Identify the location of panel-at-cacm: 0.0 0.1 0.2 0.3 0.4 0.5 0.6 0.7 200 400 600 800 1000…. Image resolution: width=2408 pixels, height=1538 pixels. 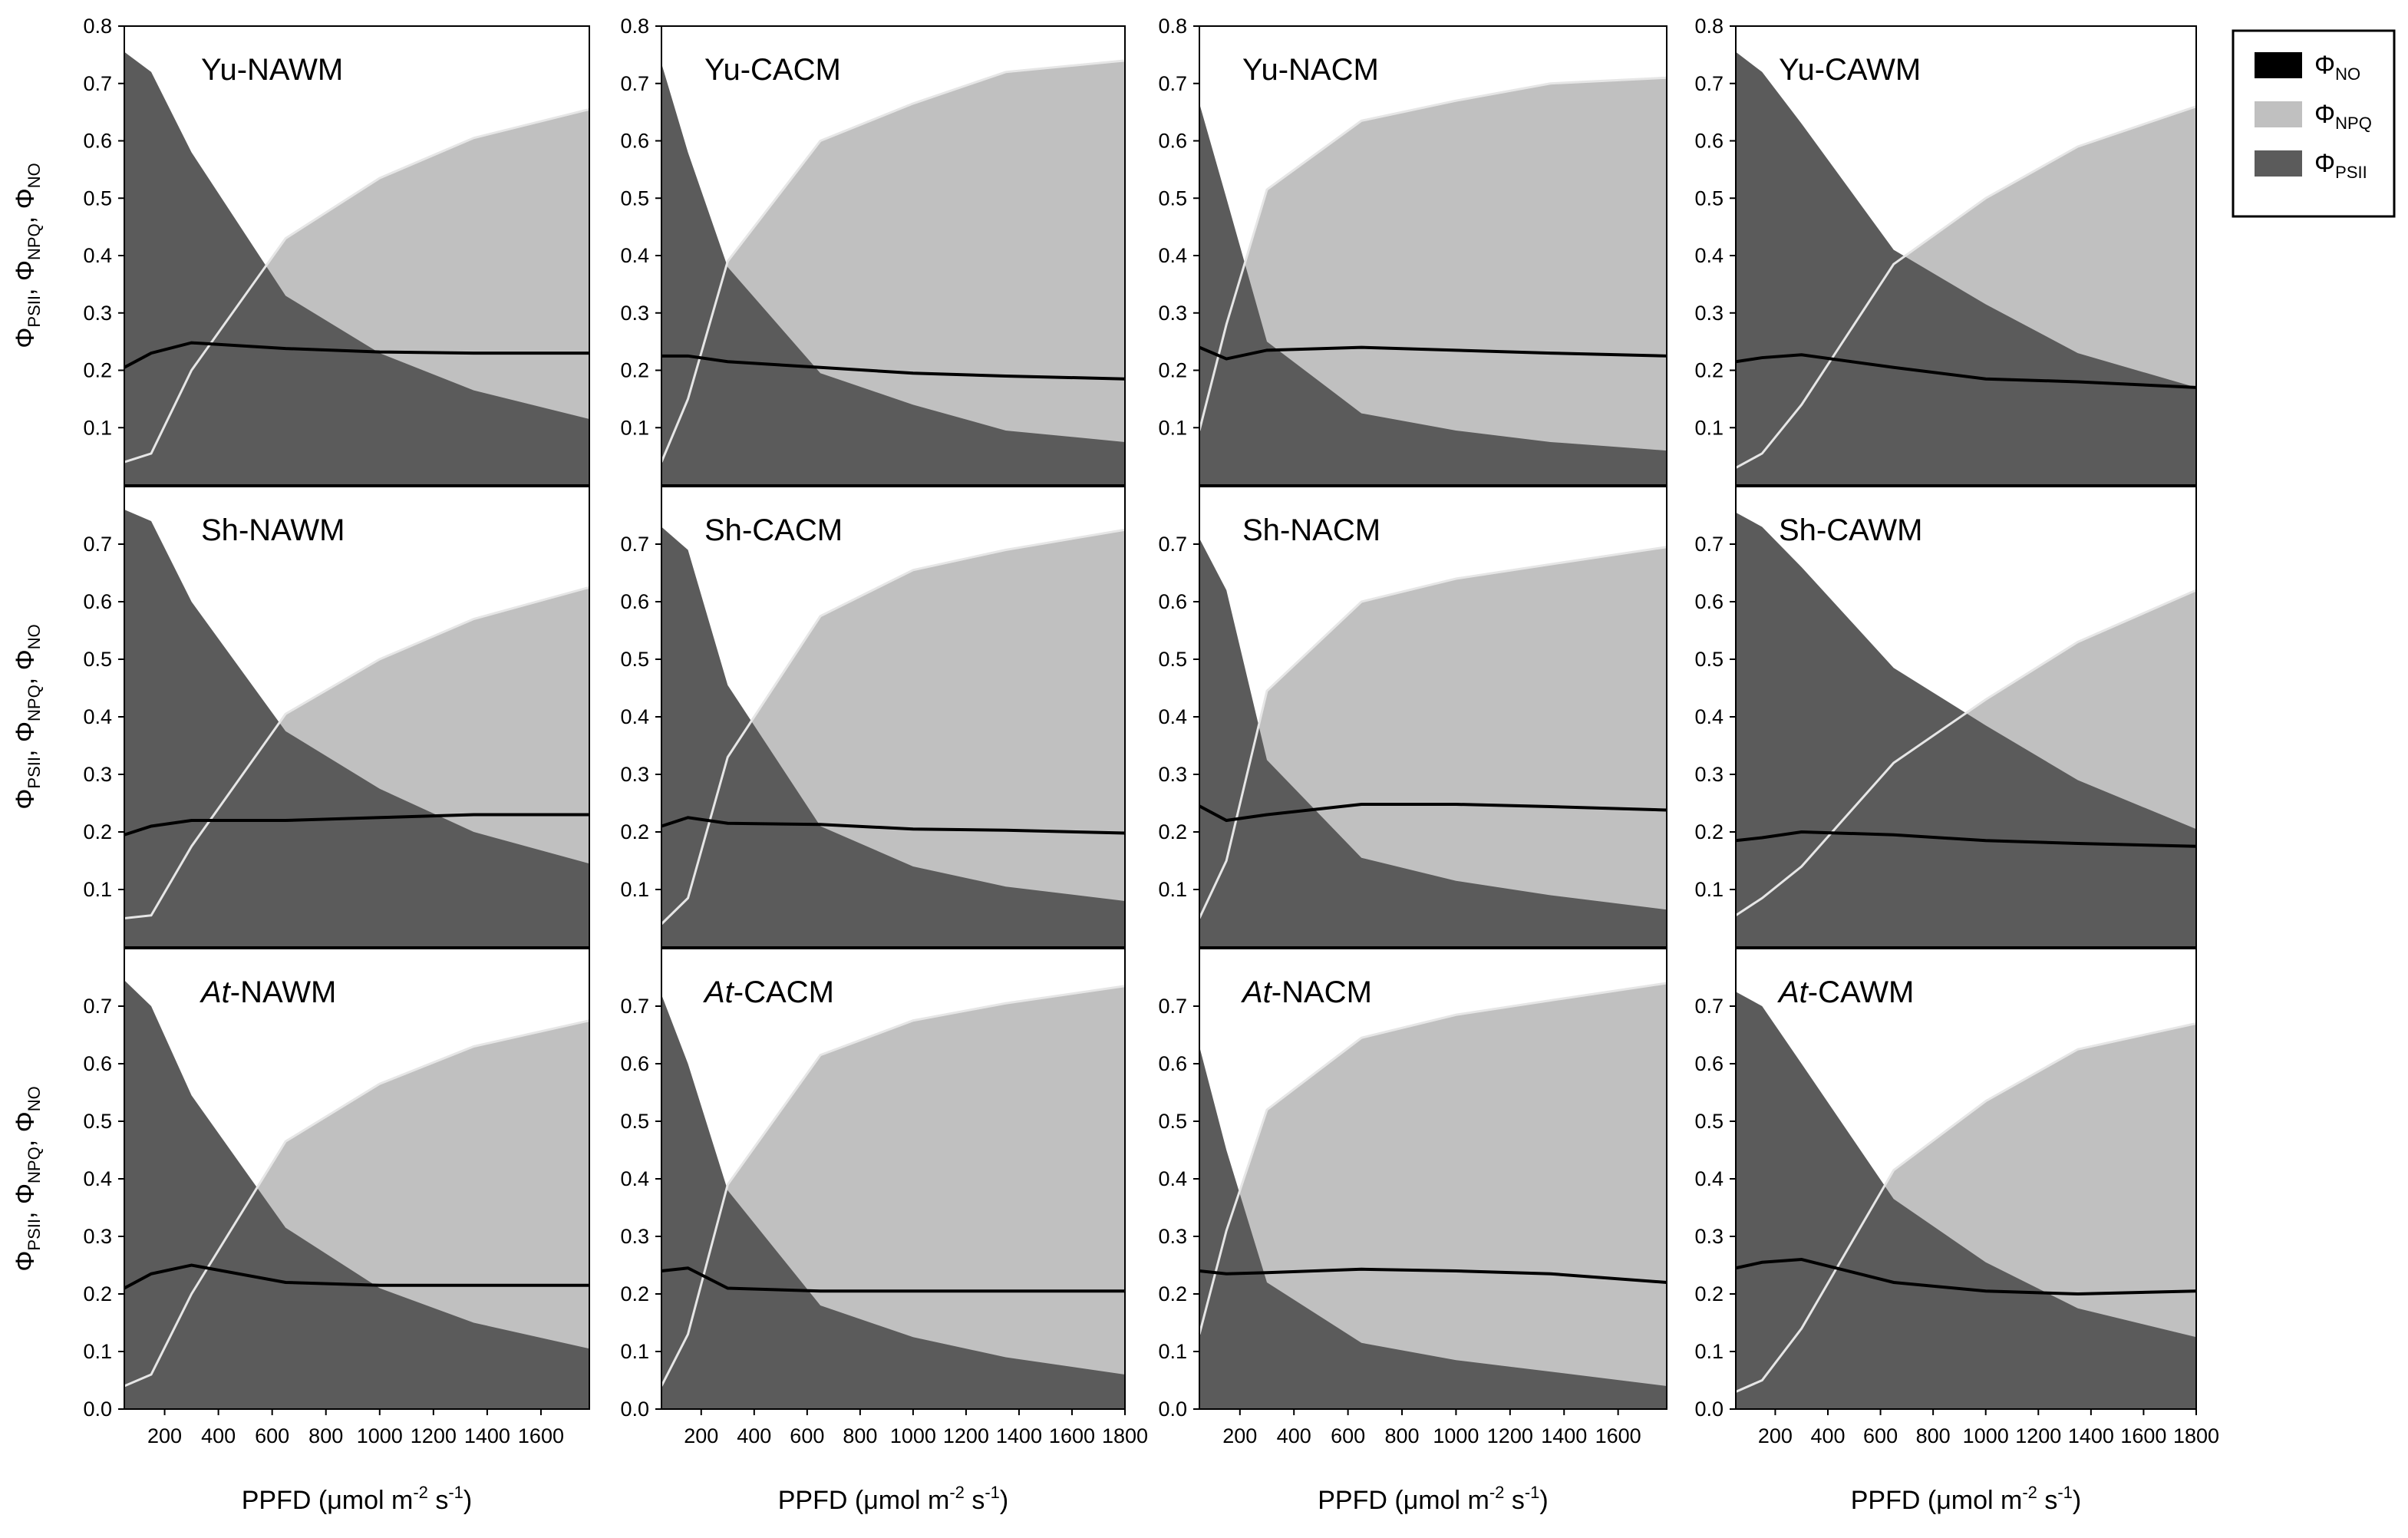
(884, 1197).